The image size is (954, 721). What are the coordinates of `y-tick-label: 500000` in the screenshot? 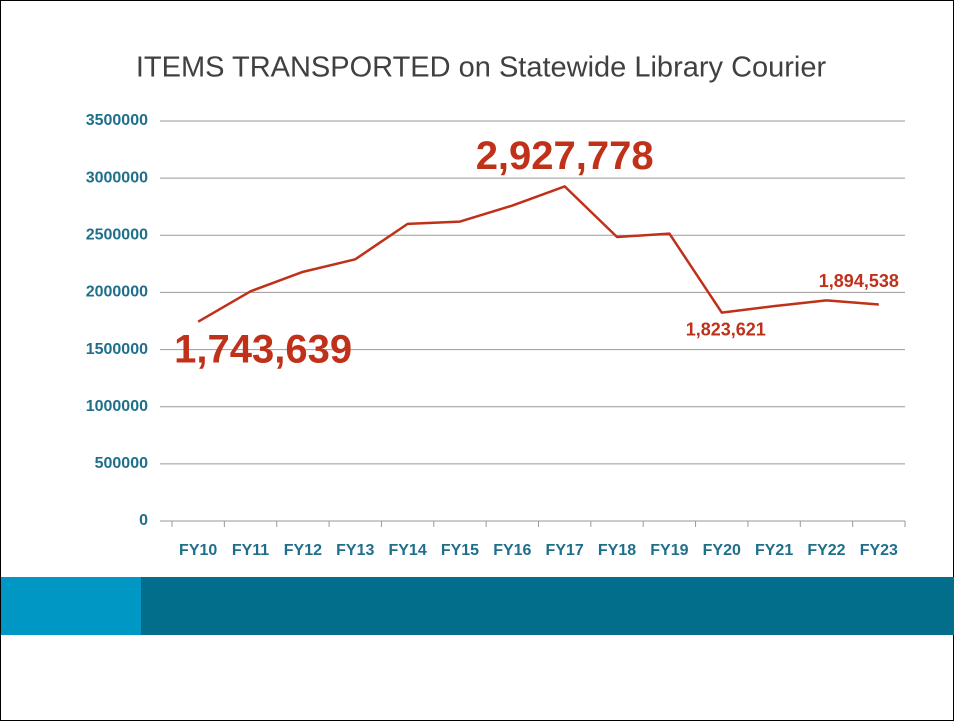 It's located at (121, 463).